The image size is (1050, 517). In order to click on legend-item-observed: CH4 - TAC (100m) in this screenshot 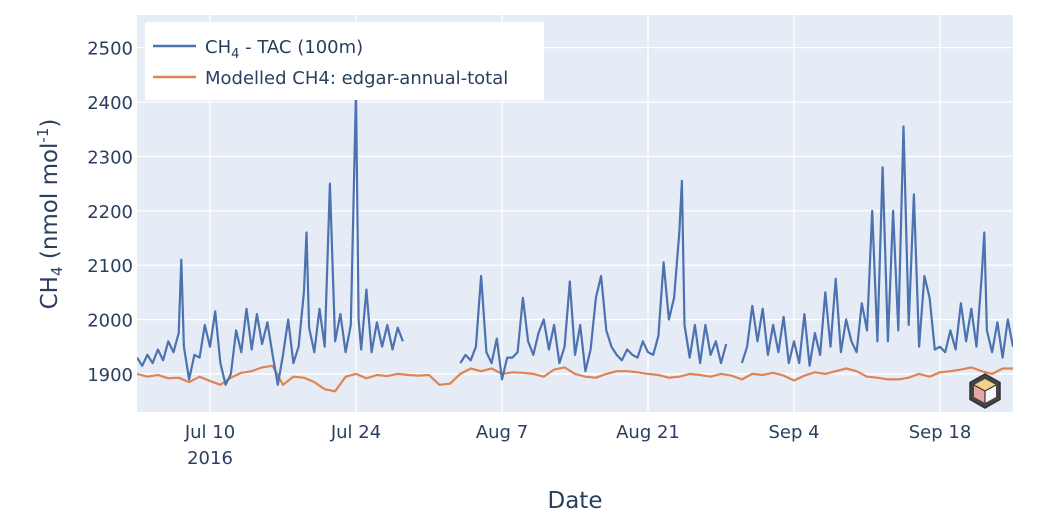, I will do `click(258, 49)`.